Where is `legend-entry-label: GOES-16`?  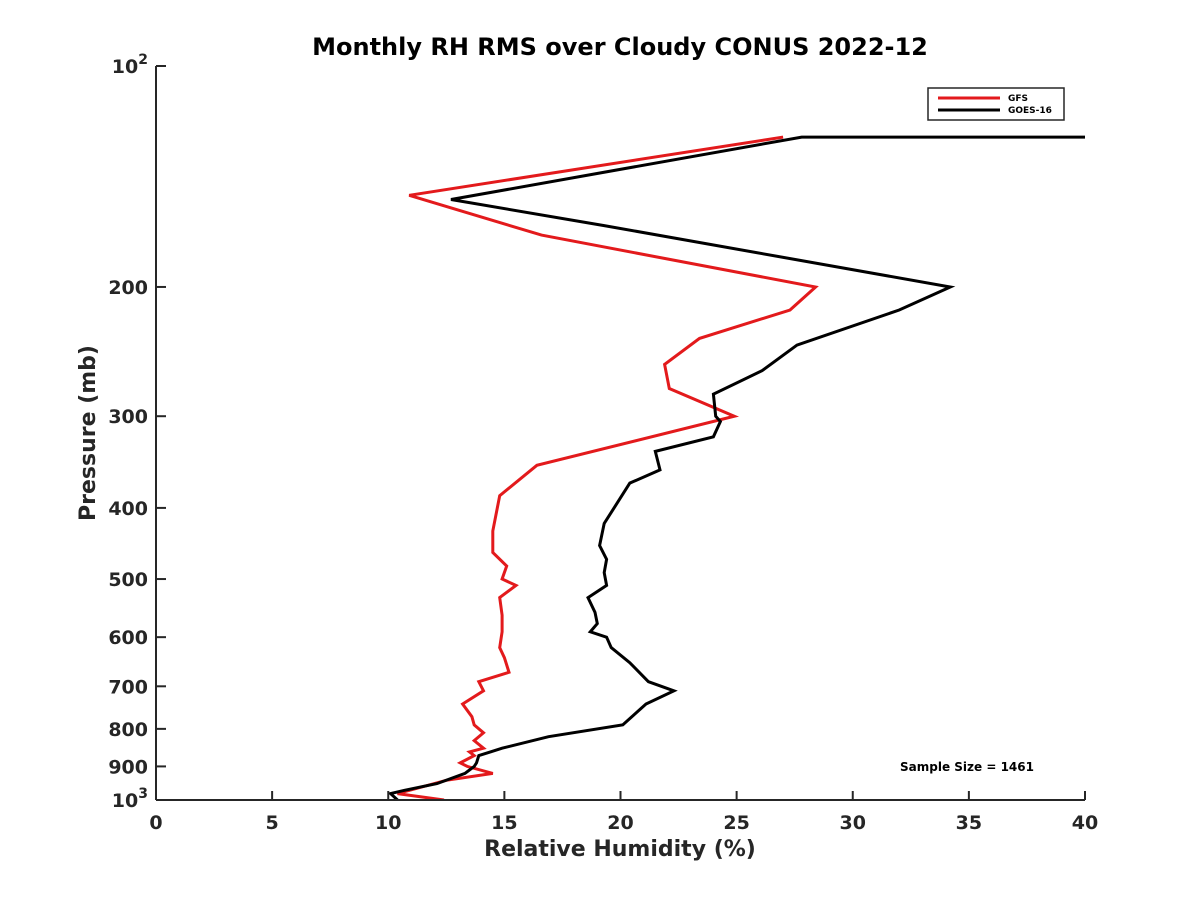 legend-entry-label: GOES-16 is located at coordinates (1030, 111).